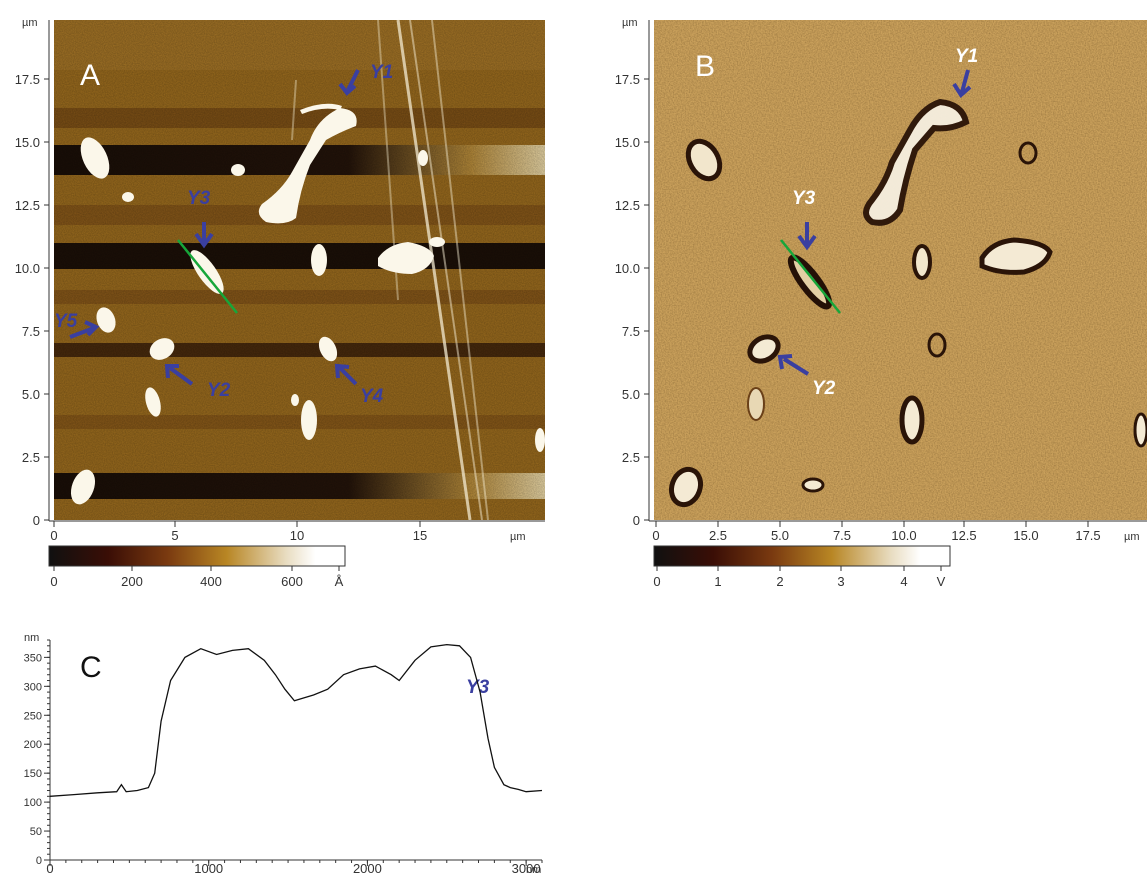  Describe the element at coordinates (27, 268) in the screenshot. I see `y-tick: 10.0` at that location.